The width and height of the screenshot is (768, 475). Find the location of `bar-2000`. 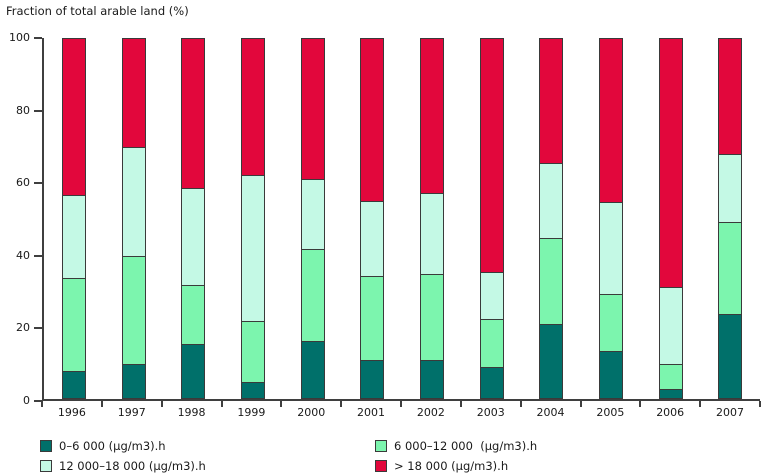

bar-2000 is located at coordinates (312, 218).